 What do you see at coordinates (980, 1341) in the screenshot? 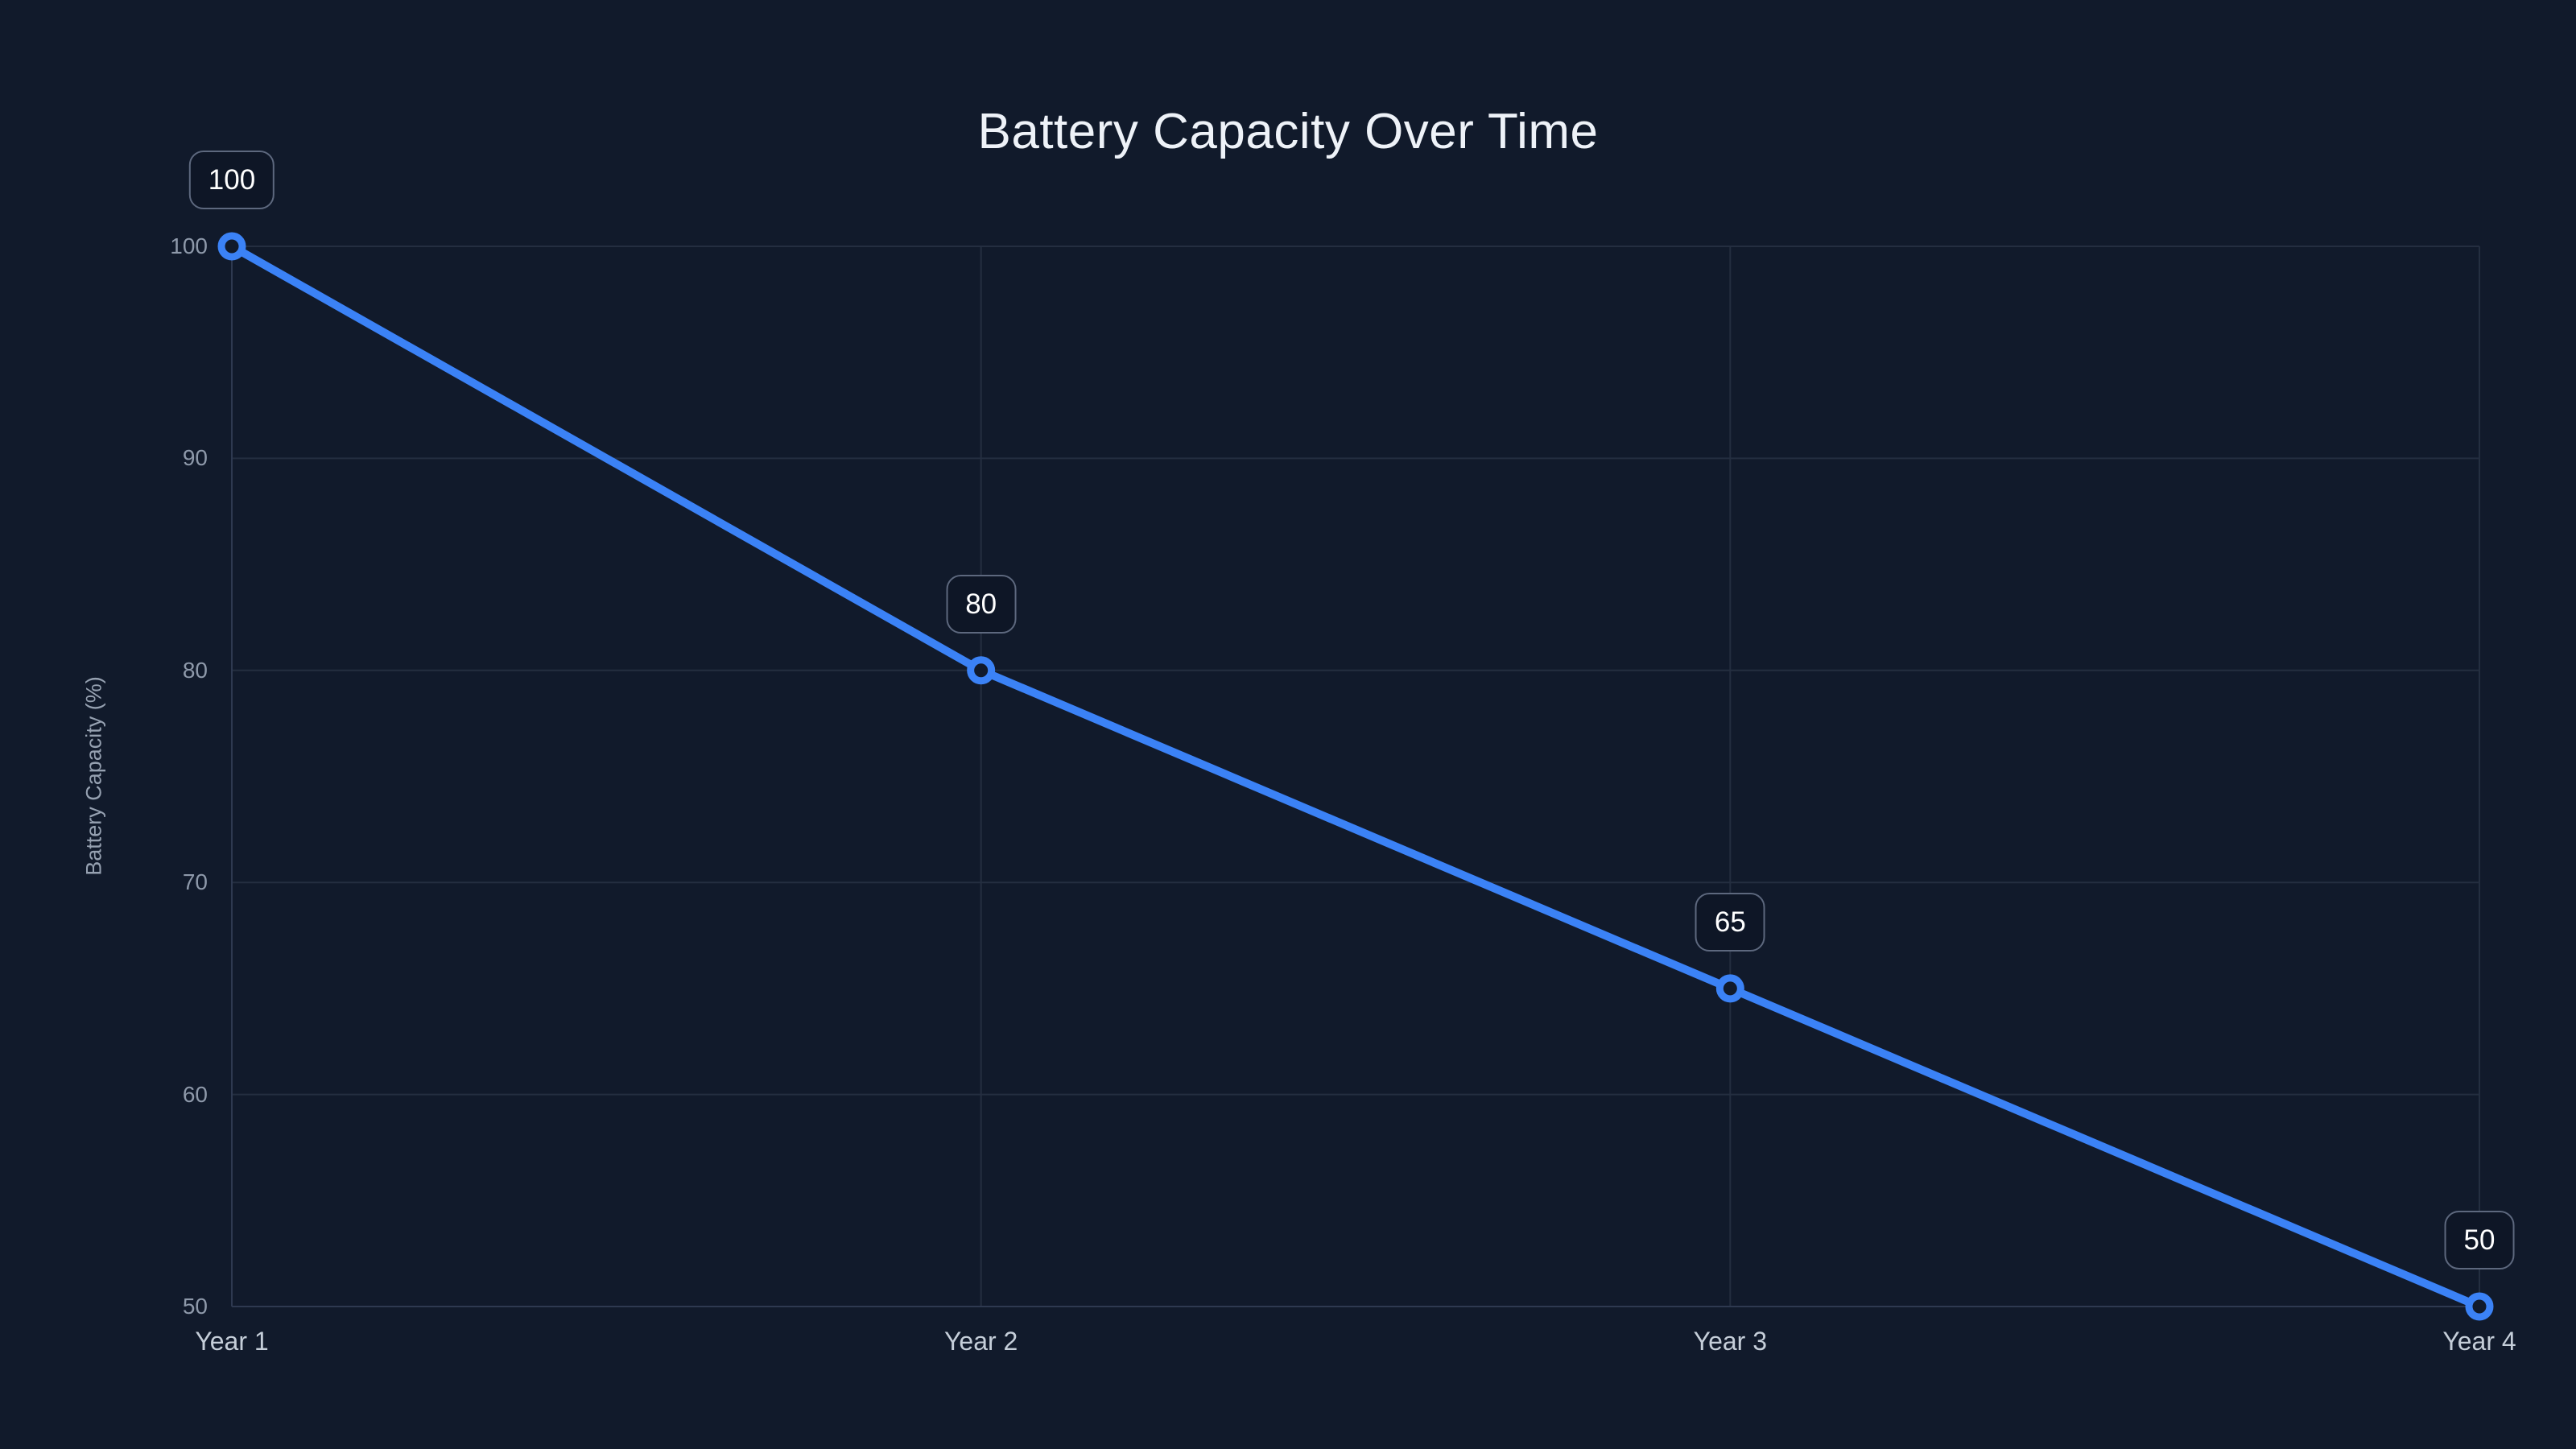
I see `x-axis-tick-label: Year 2` at bounding box center [980, 1341].